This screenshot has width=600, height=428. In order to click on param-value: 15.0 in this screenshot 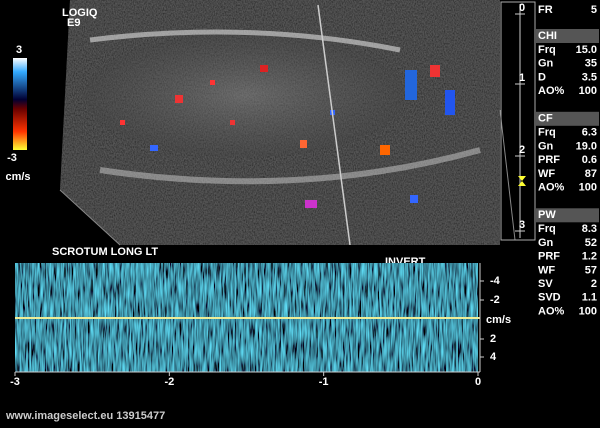, I will do `click(586, 50)`.